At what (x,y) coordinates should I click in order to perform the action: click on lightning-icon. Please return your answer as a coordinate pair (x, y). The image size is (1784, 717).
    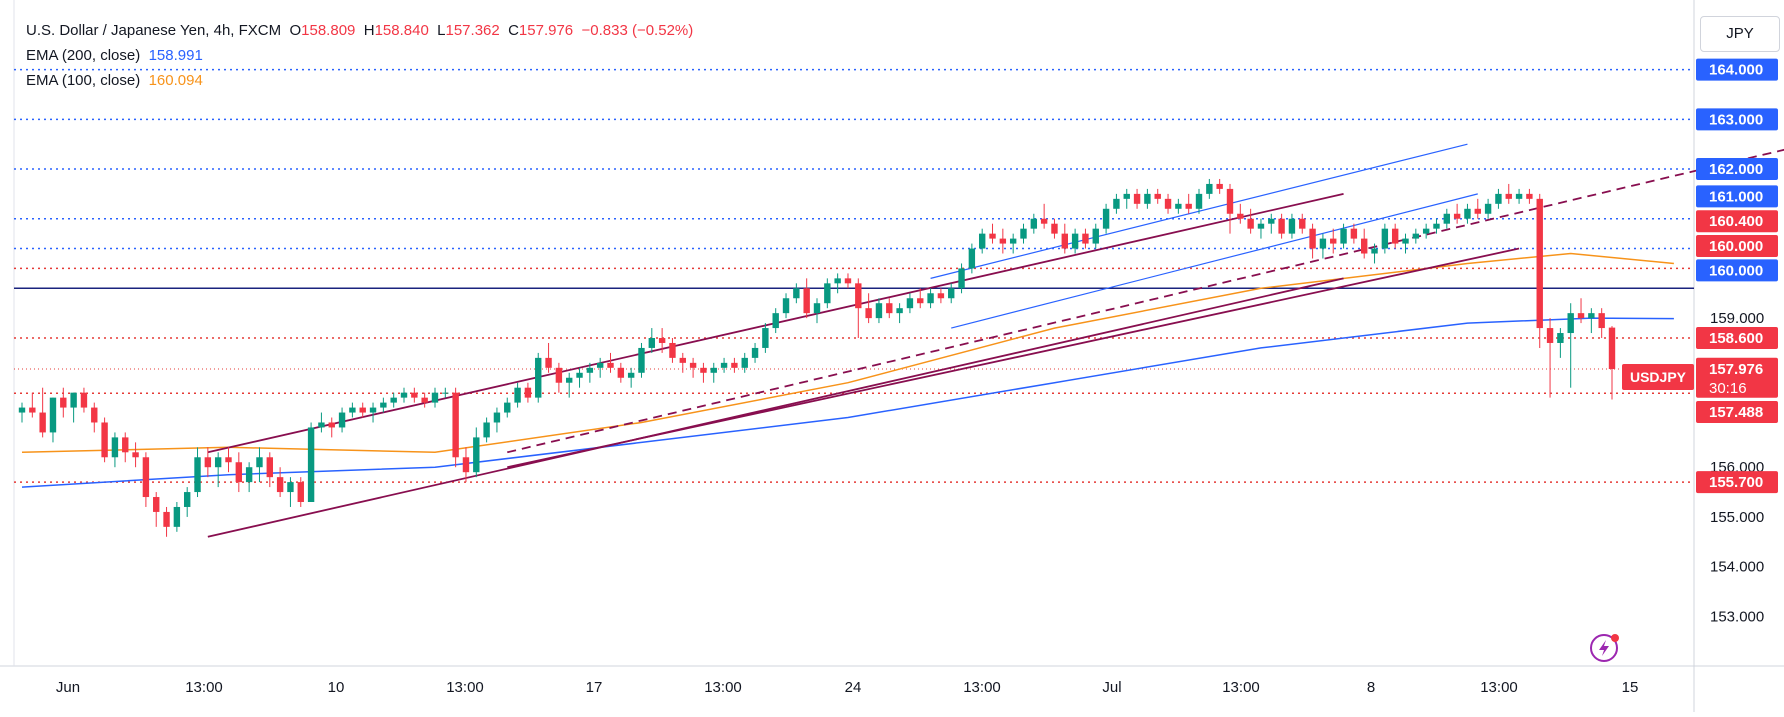
    Looking at the image, I should click on (1604, 648).